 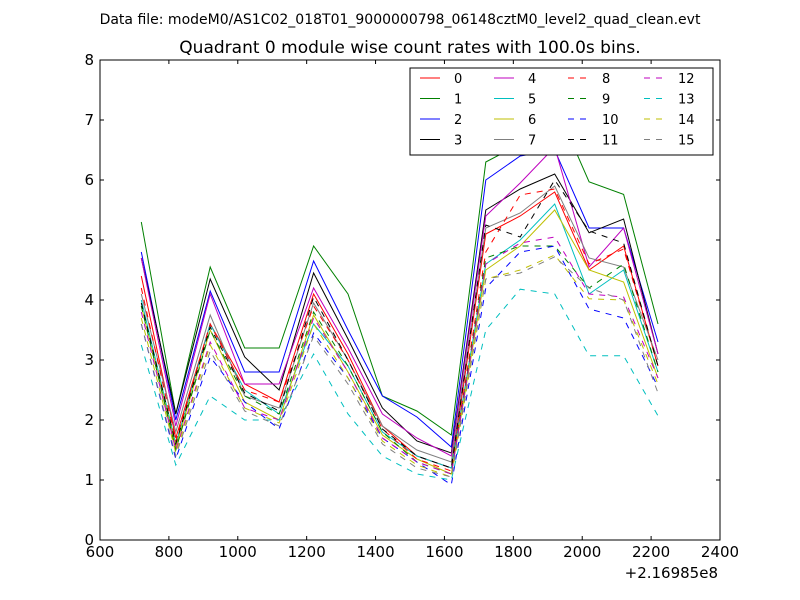 I want to click on y-tick-label: 4, so click(x=89, y=300).